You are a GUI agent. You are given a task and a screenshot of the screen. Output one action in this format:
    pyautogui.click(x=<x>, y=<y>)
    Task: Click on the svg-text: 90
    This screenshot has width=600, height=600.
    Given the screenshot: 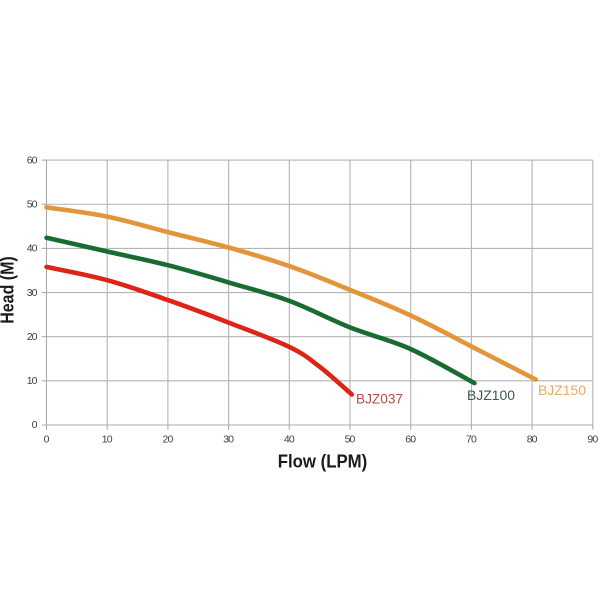 What is the action you would take?
    pyautogui.click(x=592, y=440)
    